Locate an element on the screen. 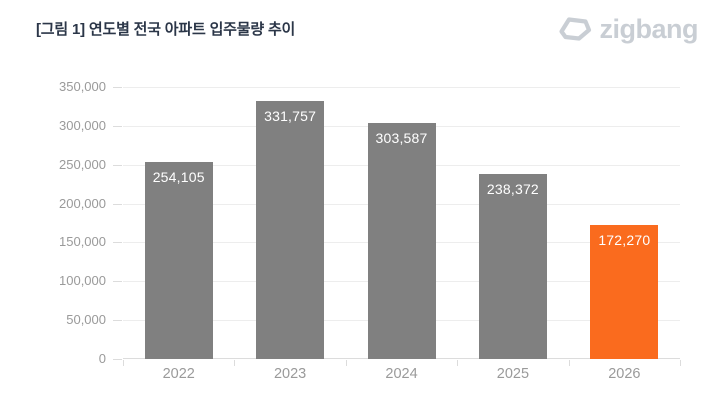 This screenshot has width=716, height=403. zigbang-logo: zigbang is located at coordinates (628, 28).